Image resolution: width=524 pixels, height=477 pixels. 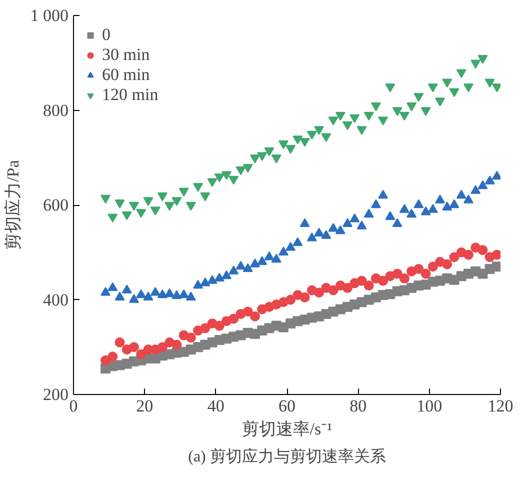 I want to click on y-tick-label: 600, so click(x=55, y=205).